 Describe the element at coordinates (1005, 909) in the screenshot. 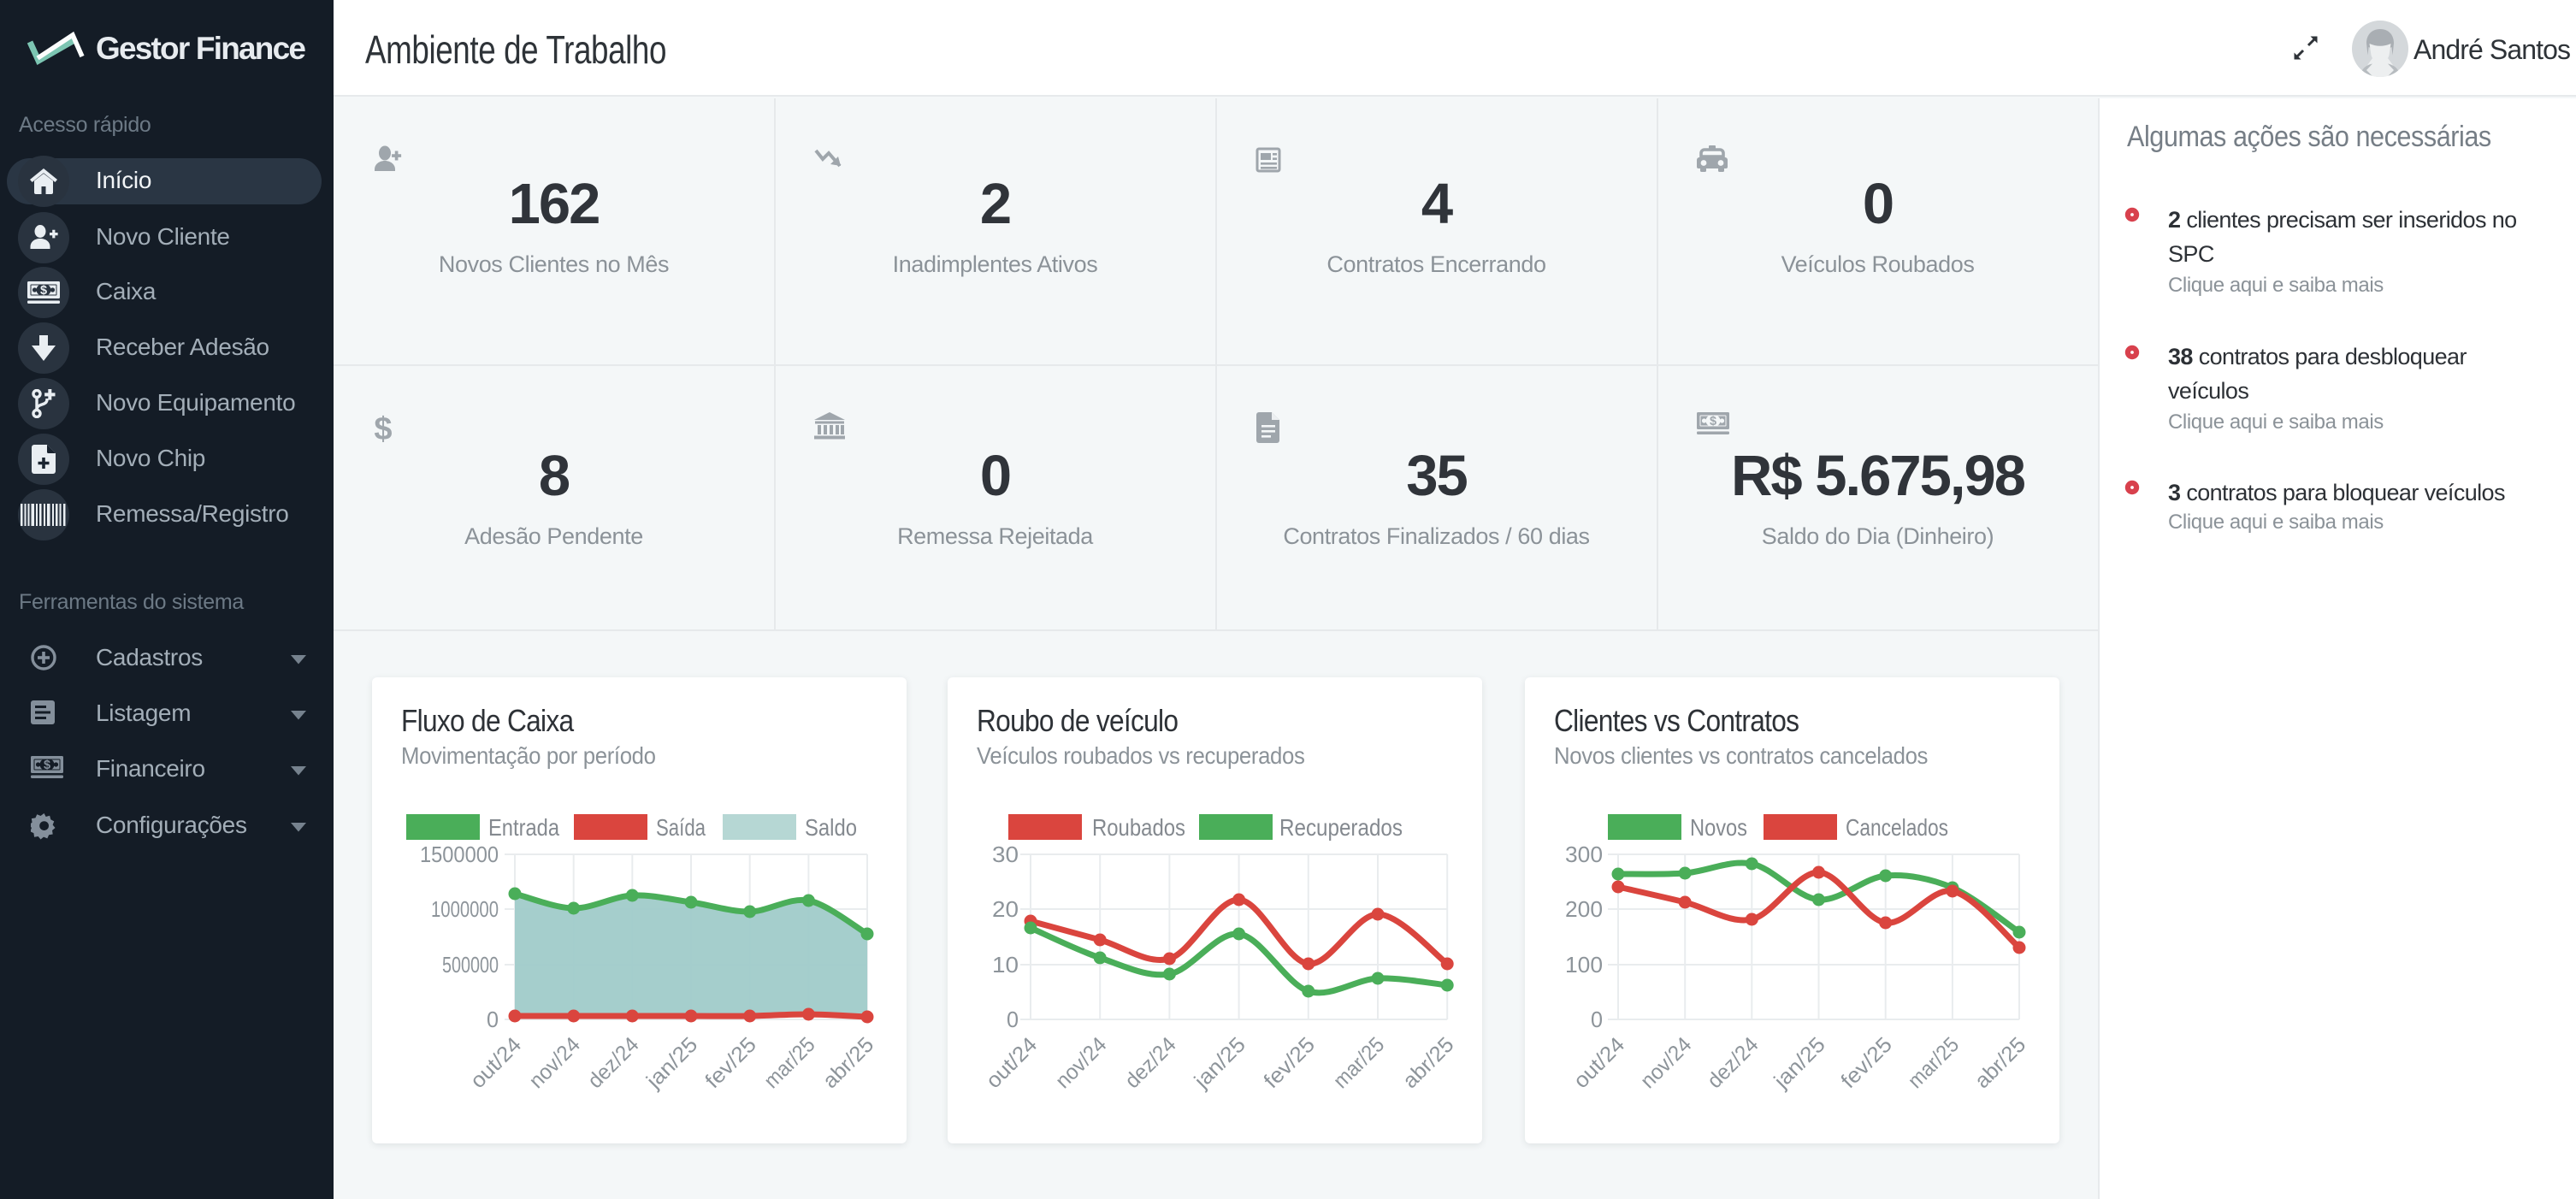

I see `svg-text: 20` at that location.